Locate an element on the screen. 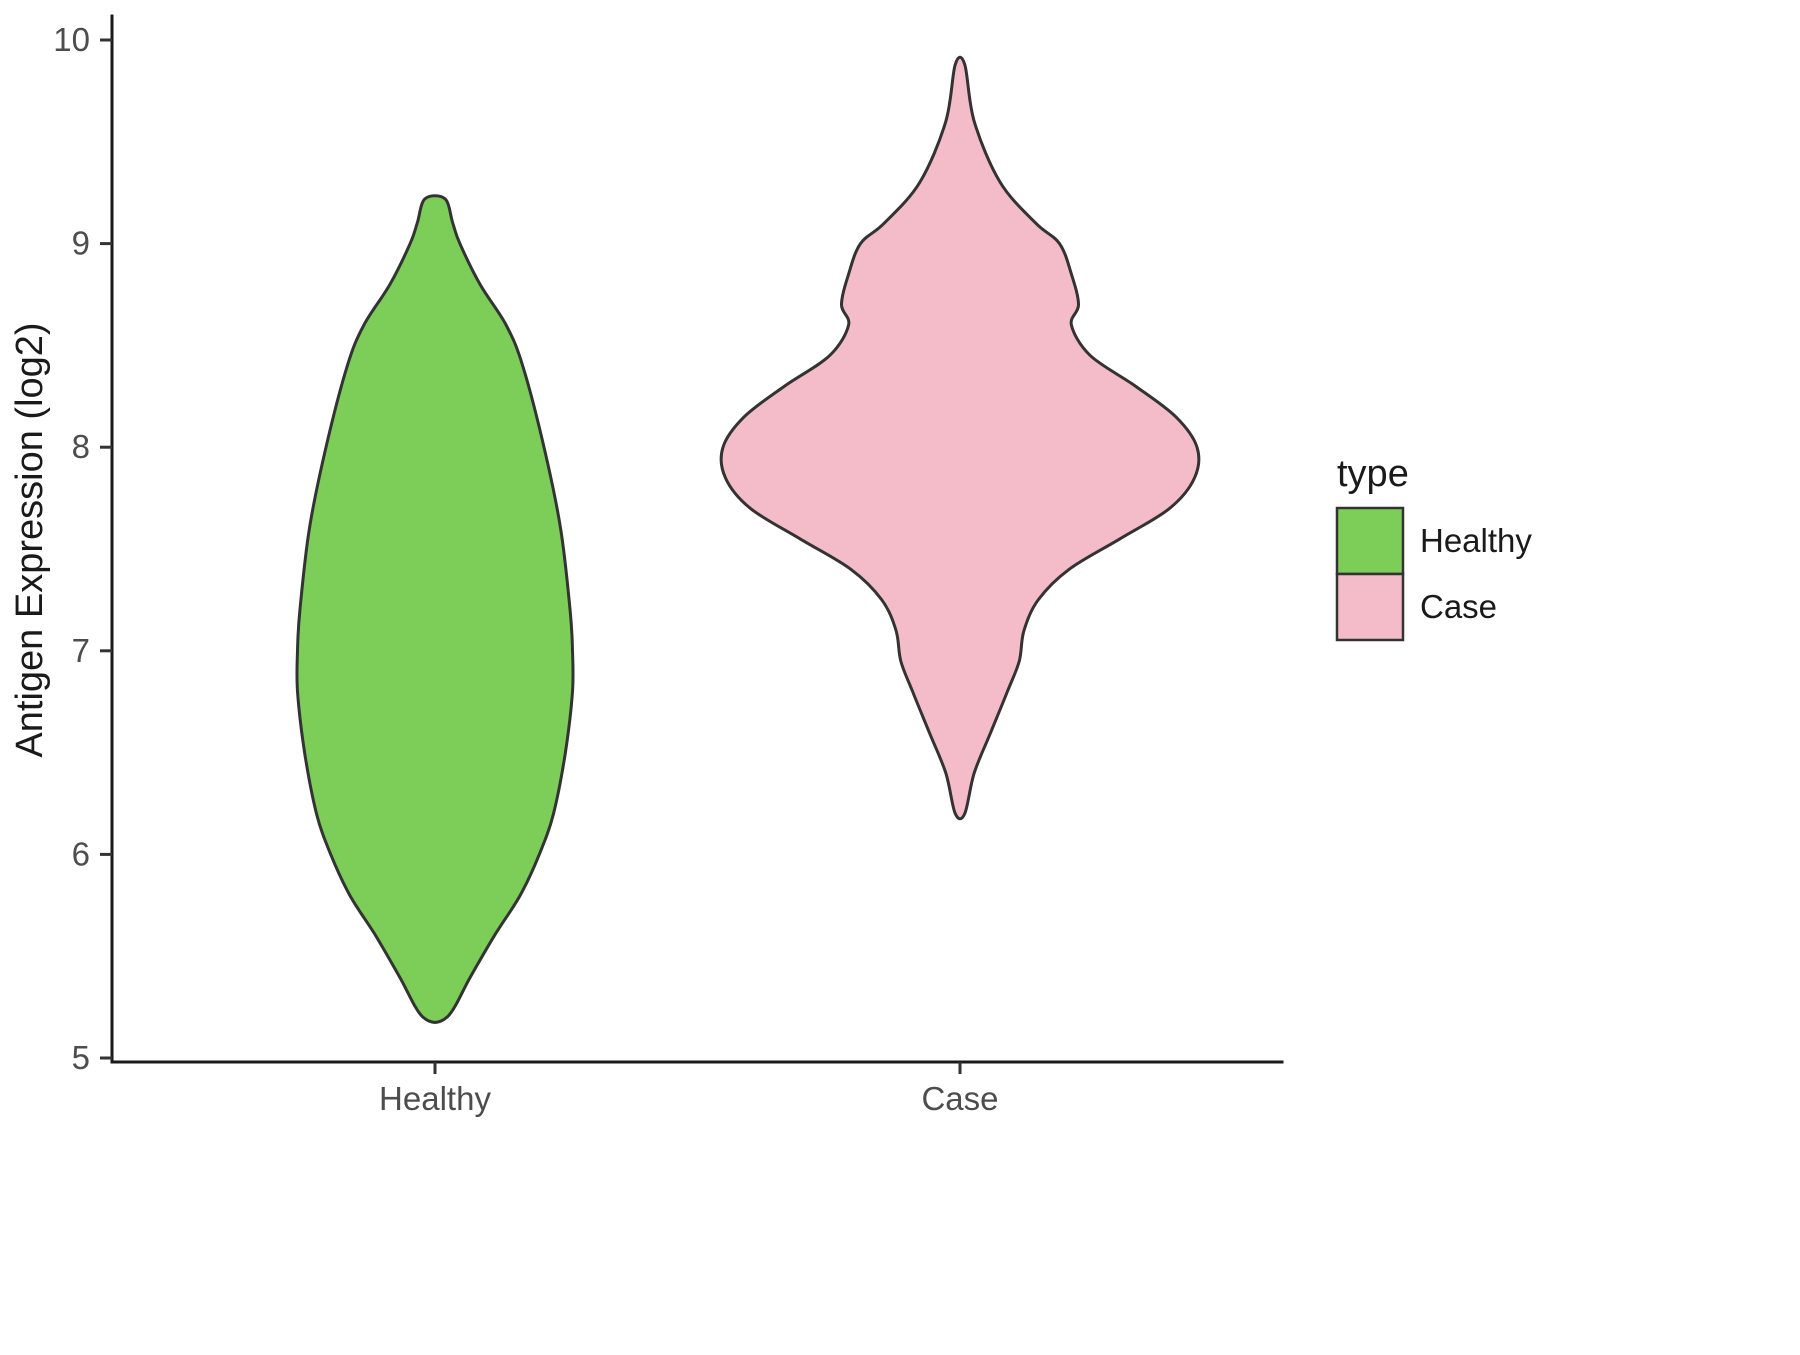  y-axis-title: Antigen Expression (log2) is located at coordinates (30, 539).